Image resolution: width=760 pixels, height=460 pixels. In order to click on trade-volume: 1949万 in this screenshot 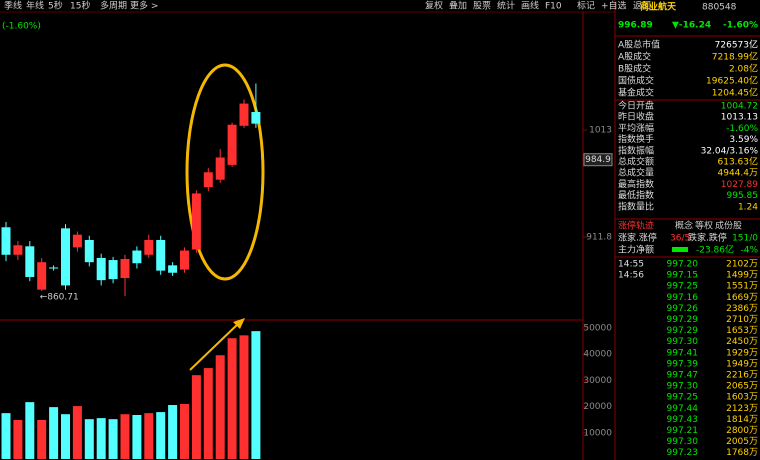, I will do `click(742, 364)`.